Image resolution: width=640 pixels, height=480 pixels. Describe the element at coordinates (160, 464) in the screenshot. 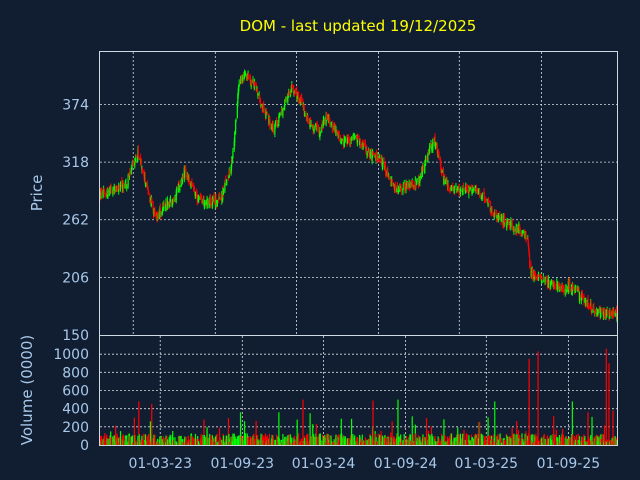

I see `x-tick-label: 01-03-23` at that location.